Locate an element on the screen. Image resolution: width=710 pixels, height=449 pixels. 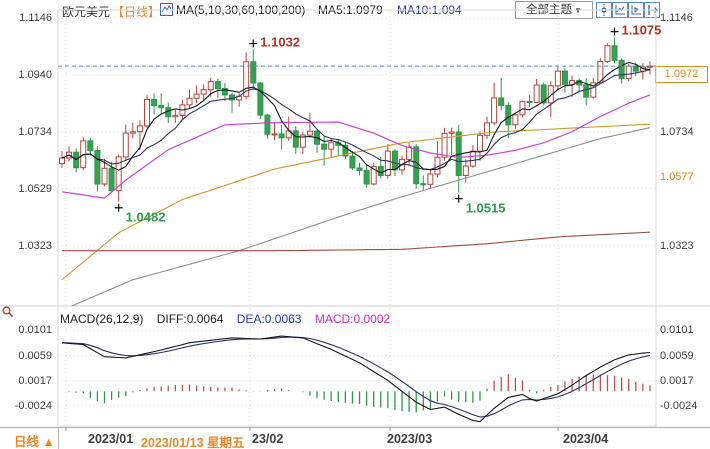
svg-text: 1.0515 is located at coordinates (486, 208).